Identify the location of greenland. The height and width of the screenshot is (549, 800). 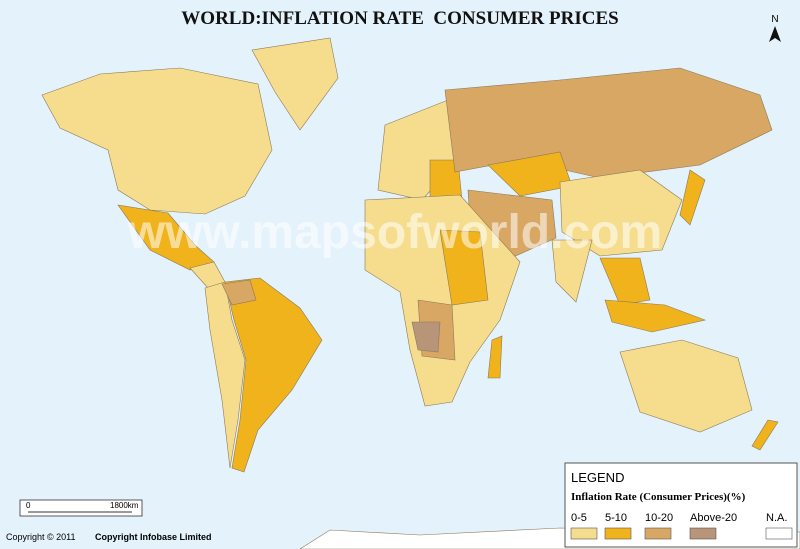
(295, 84).